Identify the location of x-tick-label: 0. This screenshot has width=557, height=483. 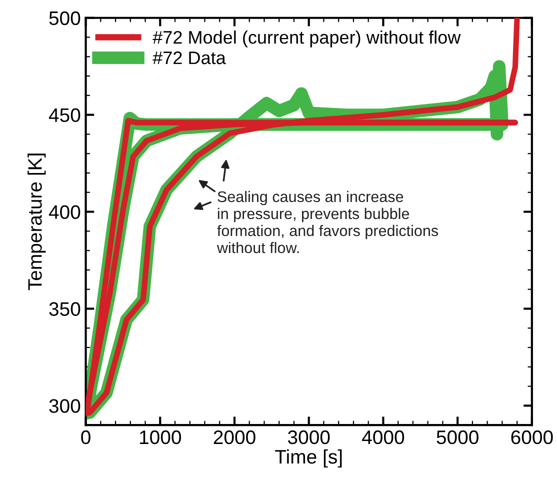
(85, 437).